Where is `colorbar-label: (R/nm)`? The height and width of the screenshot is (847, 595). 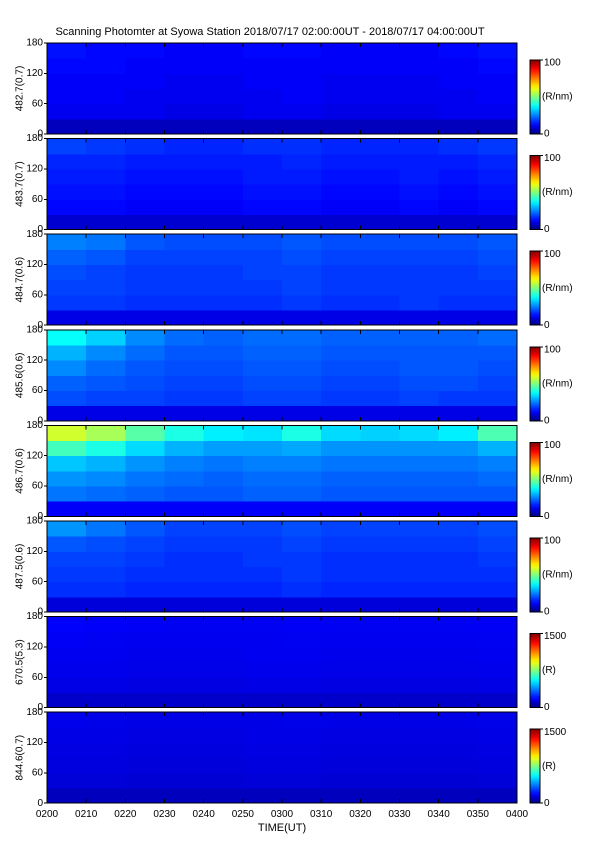 colorbar-label: (R/nm) is located at coordinates (557, 192).